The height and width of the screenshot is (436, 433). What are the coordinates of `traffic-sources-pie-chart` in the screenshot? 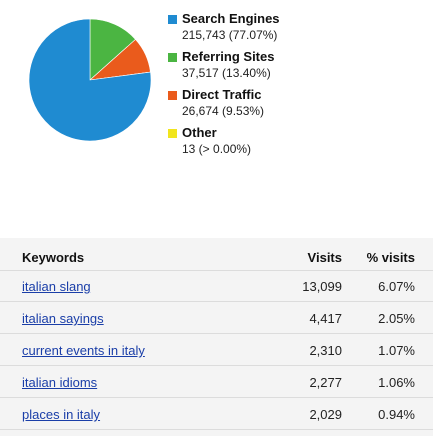 It's located at (90, 80).